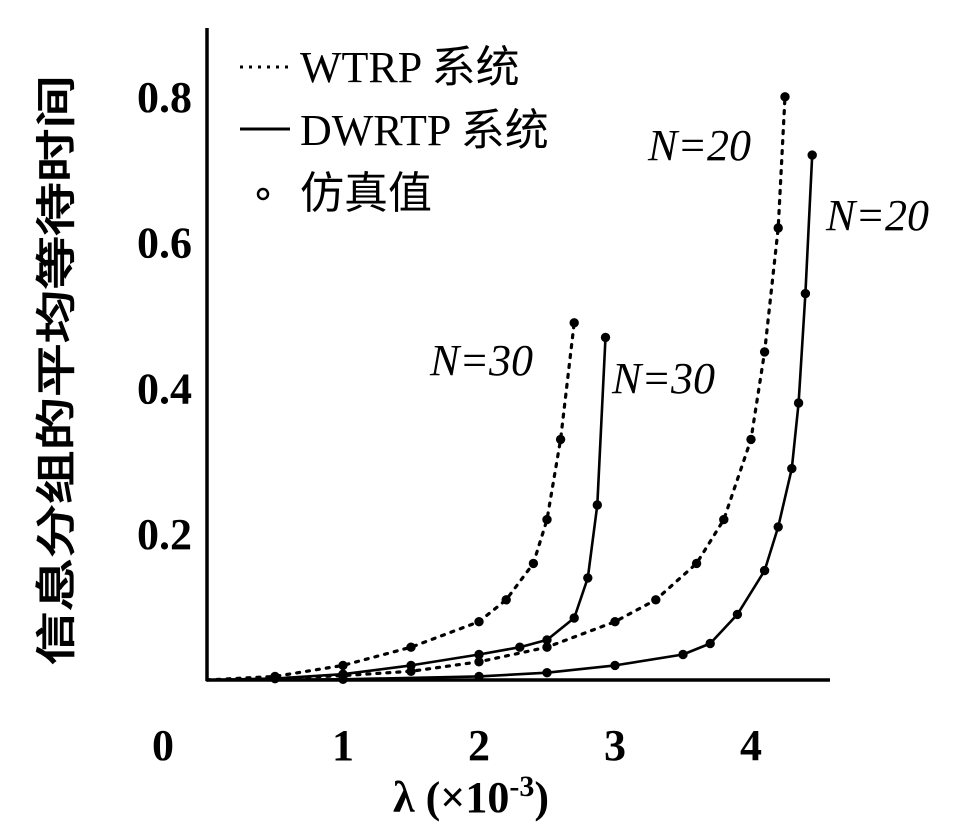  Describe the element at coordinates (164, 97) in the screenshot. I see `y-tick-label-0.8: 0.8` at that location.